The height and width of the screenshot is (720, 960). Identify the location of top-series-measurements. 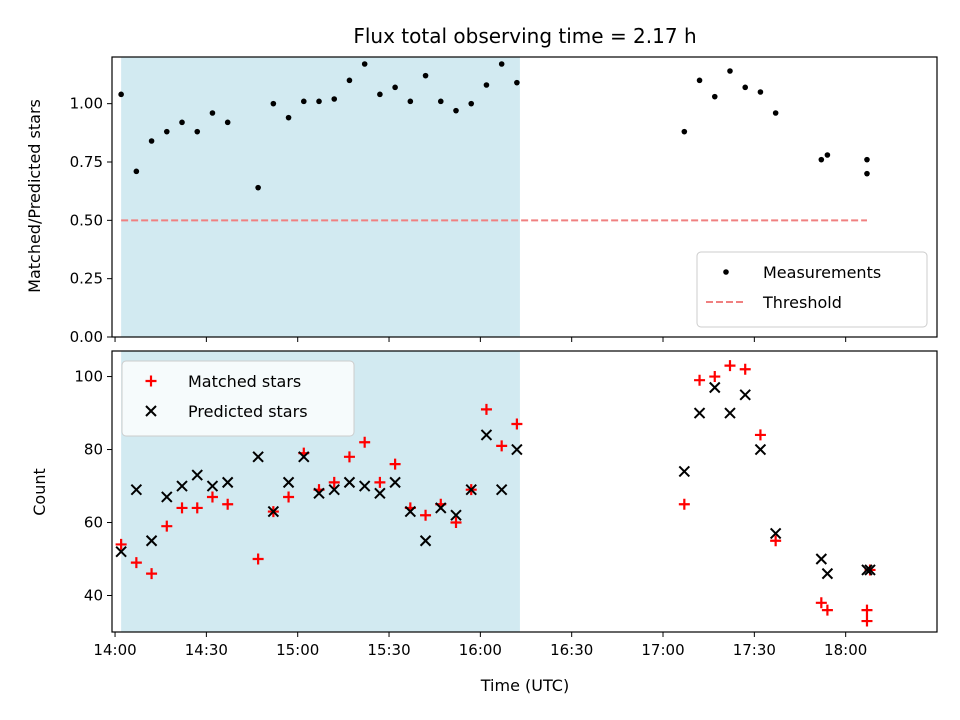
(494, 126).